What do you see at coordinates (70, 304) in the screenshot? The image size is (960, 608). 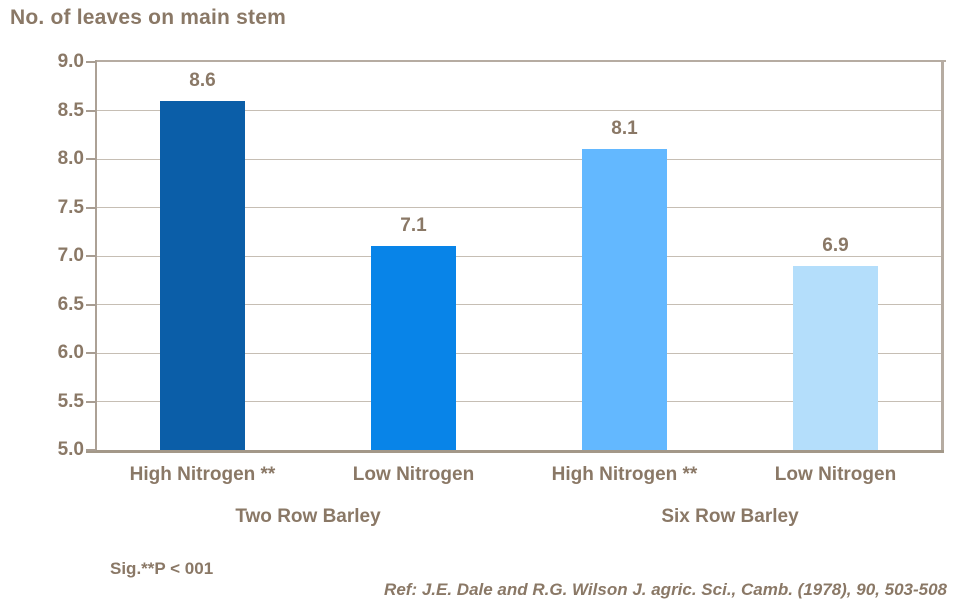 I see `y-tick-label: 6.5` at bounding box center [70, 304].